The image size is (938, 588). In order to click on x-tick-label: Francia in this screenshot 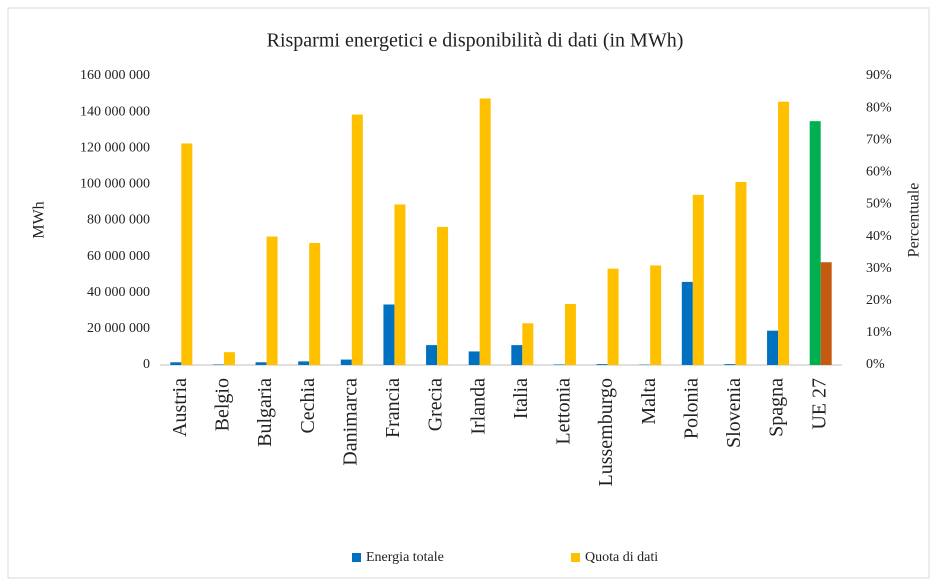, I will do `click(393, 408)`.